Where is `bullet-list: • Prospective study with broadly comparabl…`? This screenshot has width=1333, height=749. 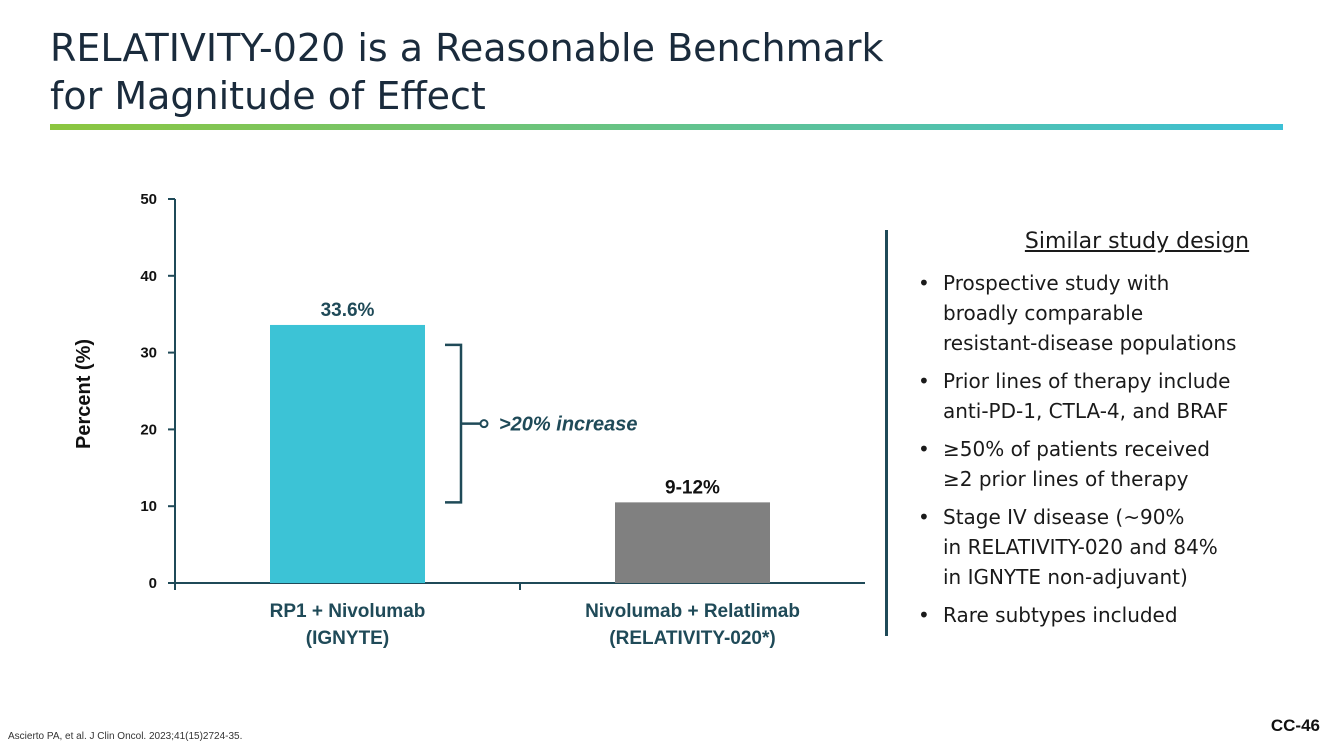
bullet-list: • Prospective study with broadly comparabl… is located at coordinates (1117, 449).